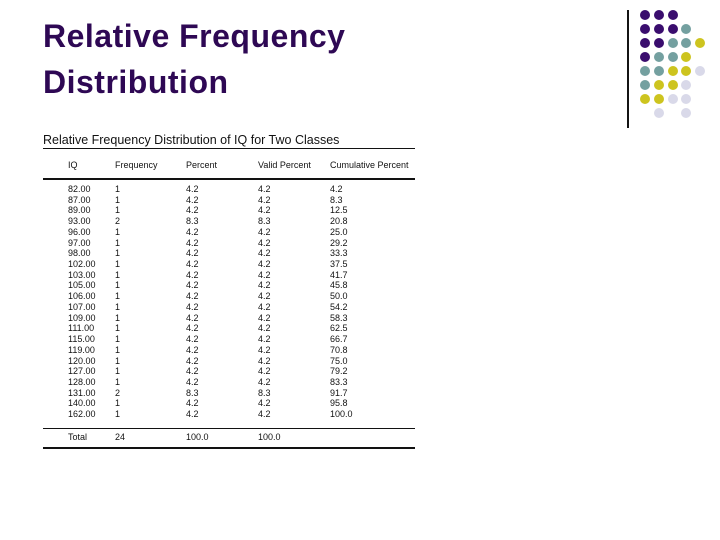 This screenshot has width=720, height=540. Describe the element at coordinates (136, 165) in the screenshot. I see `column-header-frequency: Frequency` at that location.